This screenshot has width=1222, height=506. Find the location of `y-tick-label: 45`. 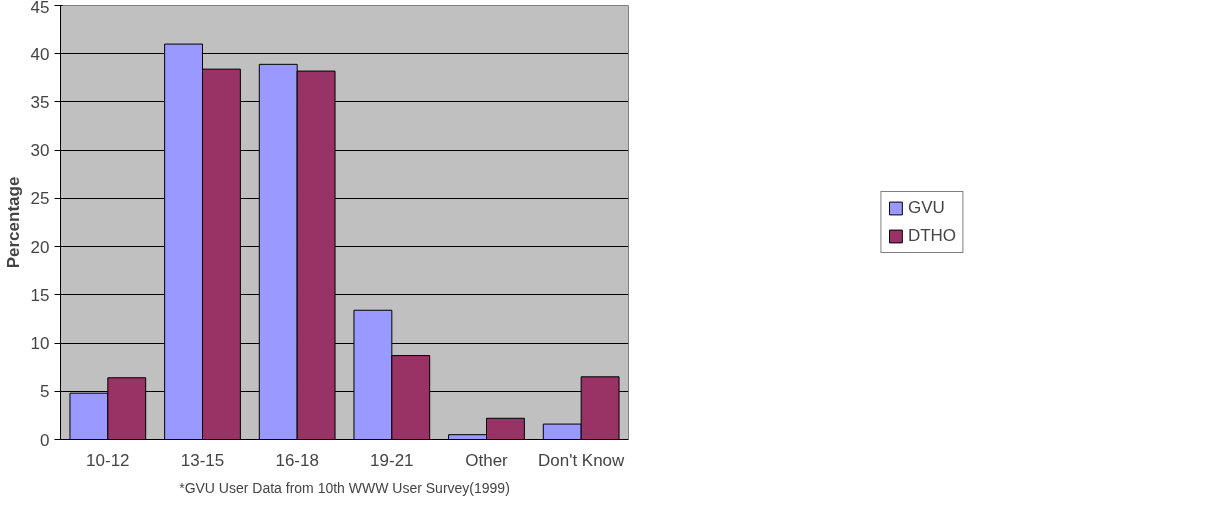

y-tick-label: 45 is located at coordinates (40, 8).